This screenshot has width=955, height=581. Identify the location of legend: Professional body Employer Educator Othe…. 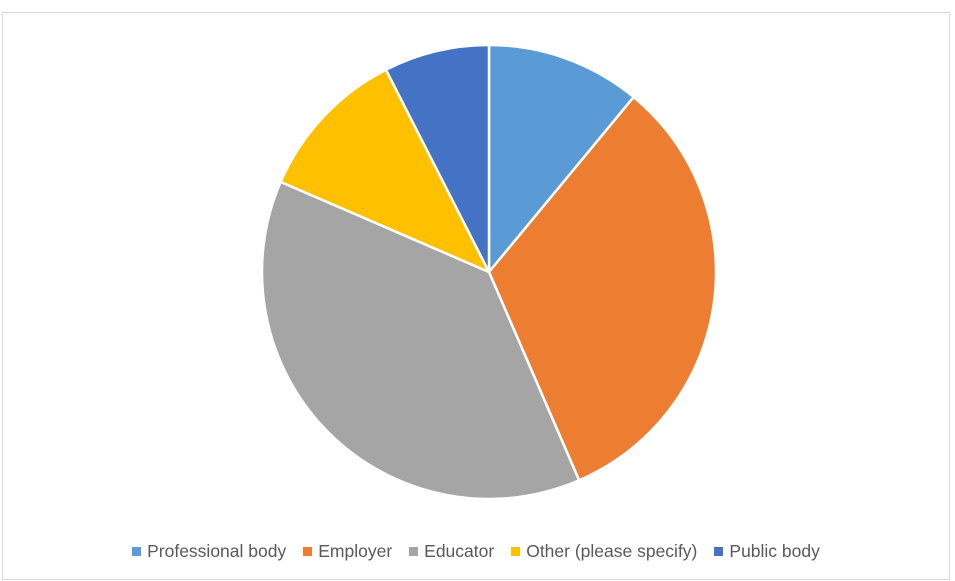
(476, 551).